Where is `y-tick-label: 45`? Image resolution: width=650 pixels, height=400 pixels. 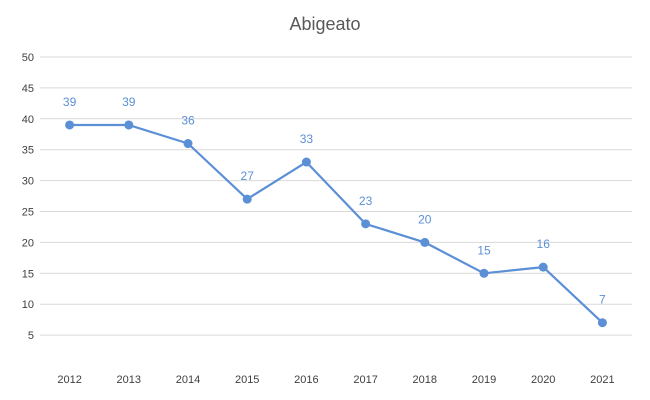
y-tick-label: 45 is located at coordinates (28, 89).